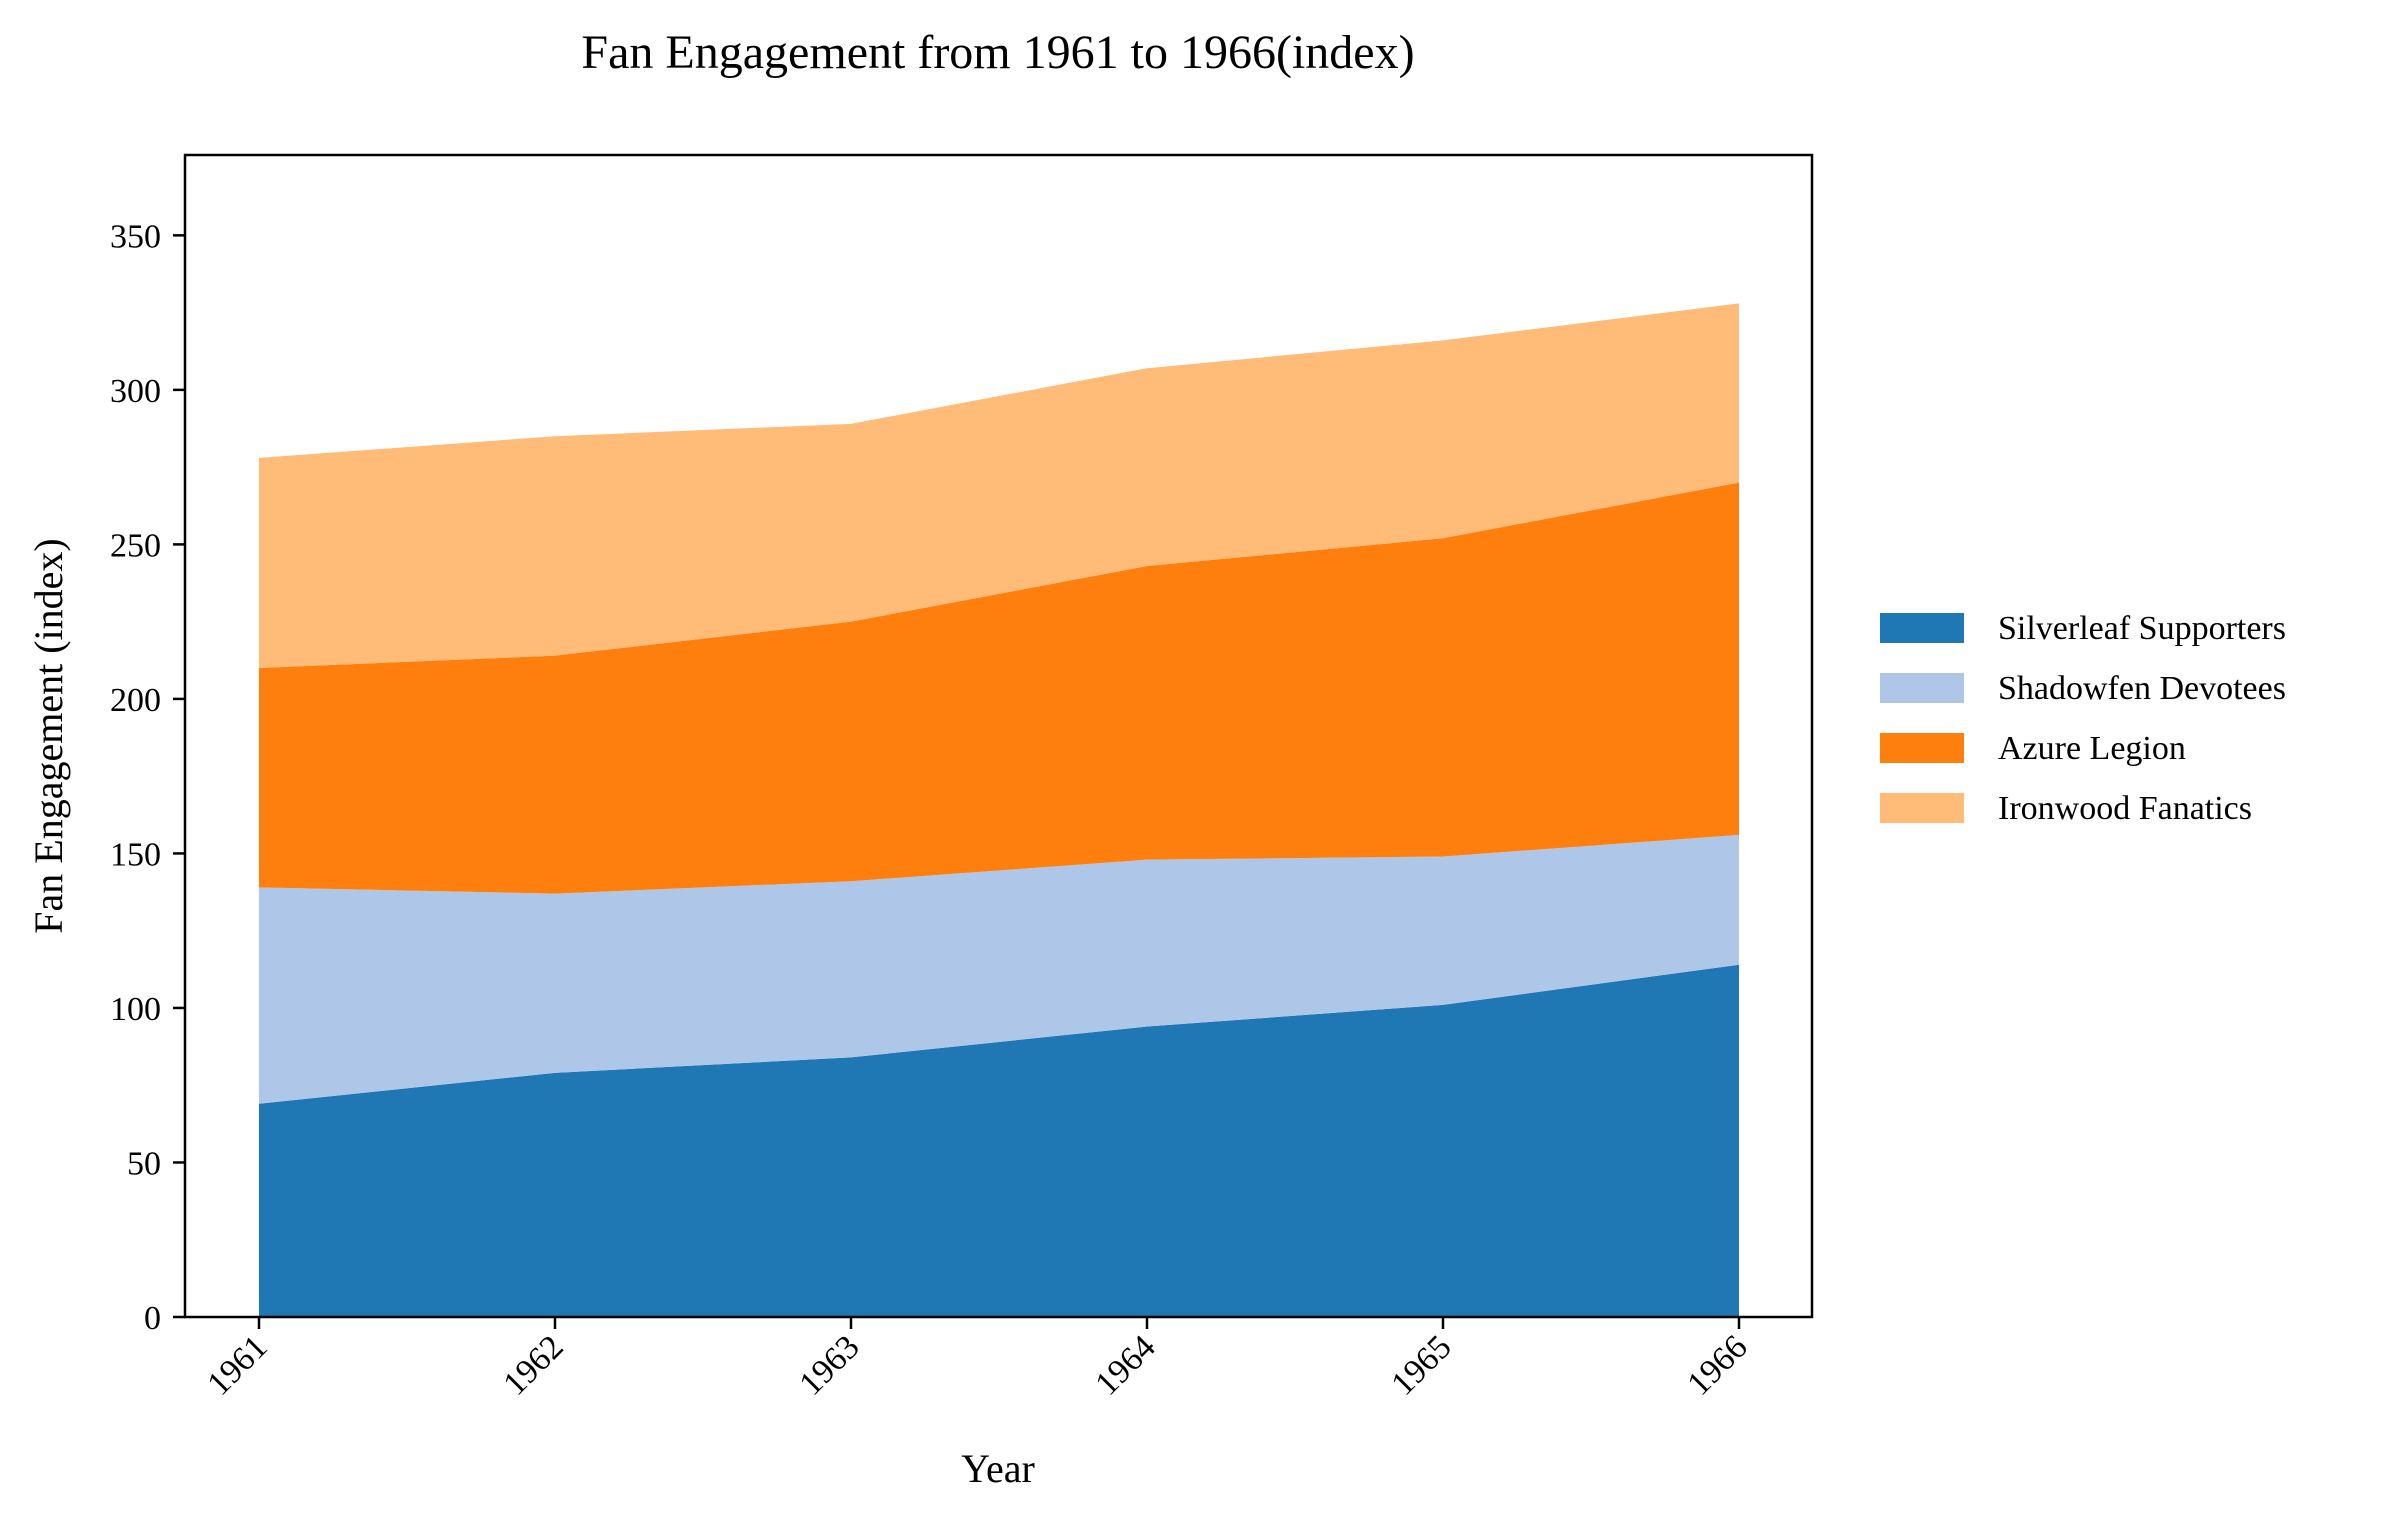  Describe the element at coordinates (135, 1009) in the screenshot. I see `y-tick-label: 100` at that location.